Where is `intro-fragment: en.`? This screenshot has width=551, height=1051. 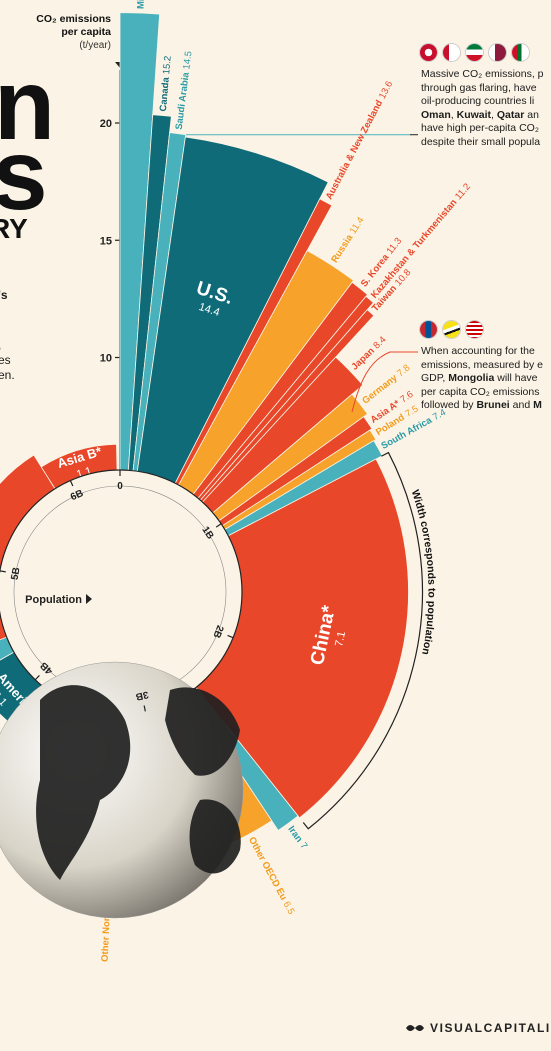
intro-fragment: en. is located at coordinates (7, 375).